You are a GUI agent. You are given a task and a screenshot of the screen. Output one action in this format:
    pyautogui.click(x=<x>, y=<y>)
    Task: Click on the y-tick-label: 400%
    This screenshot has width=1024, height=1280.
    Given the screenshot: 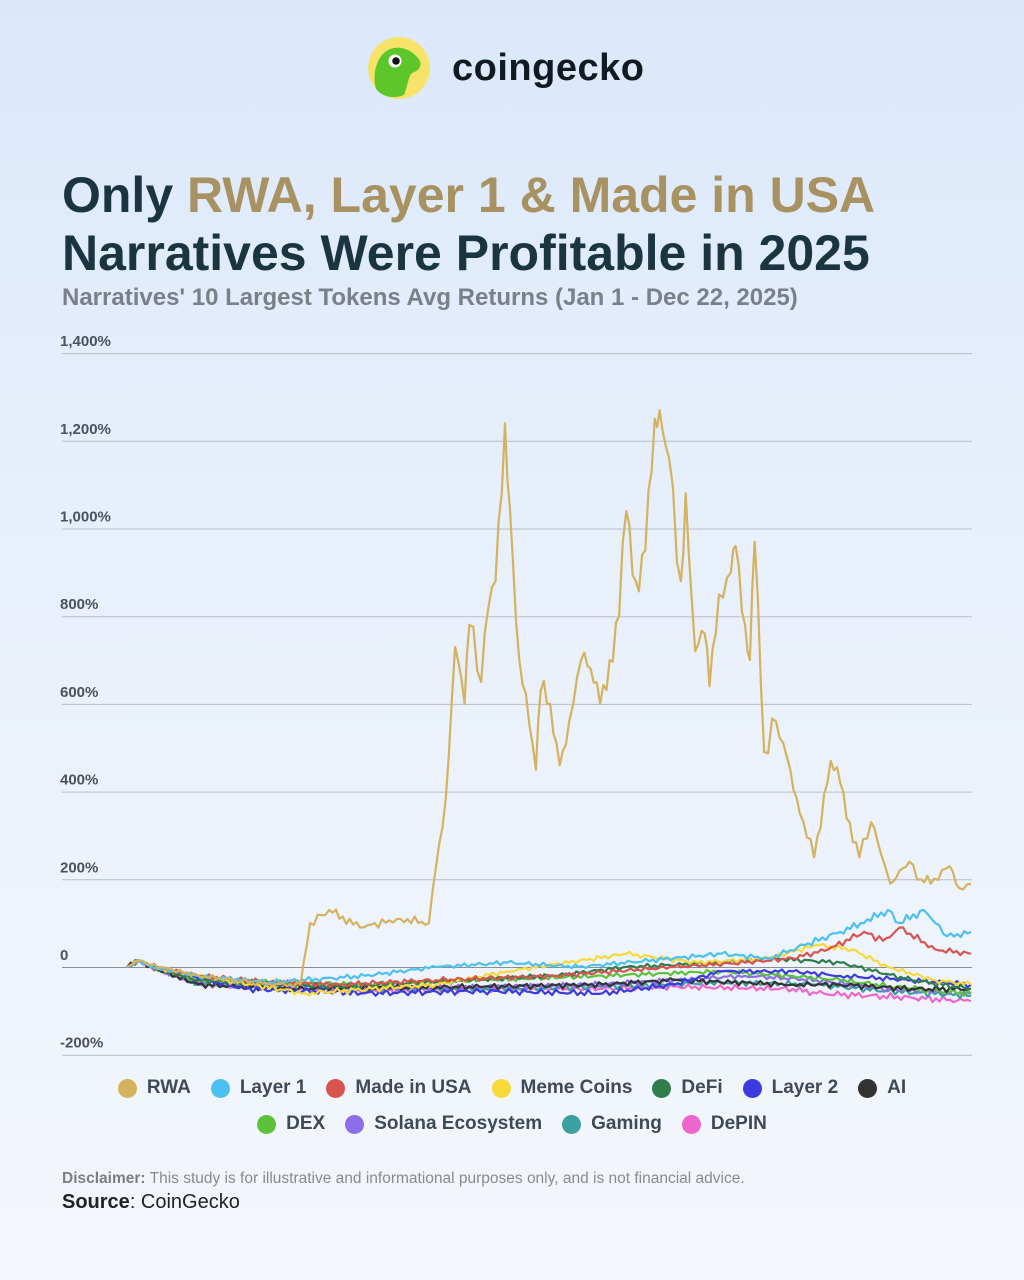 What is the action you would take?
    pyautogui.click(x=79, y=780)
    